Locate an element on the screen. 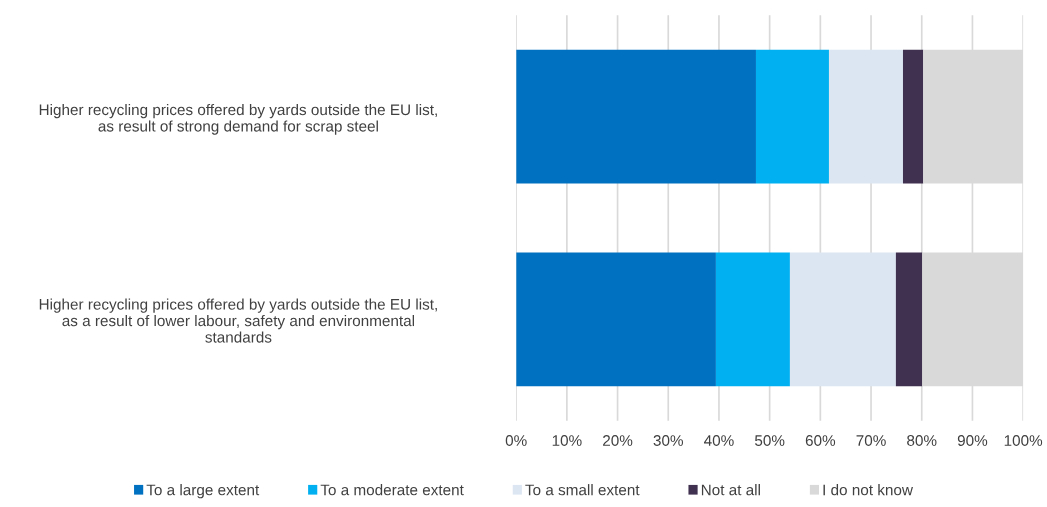 Image resolution: width=1047 pixels, height=507 pixels. y-tick-label: Higher recycling prices offered by yards outside the EU list, as result of strong demand for scrap steel is located at coordinates (238, 119).